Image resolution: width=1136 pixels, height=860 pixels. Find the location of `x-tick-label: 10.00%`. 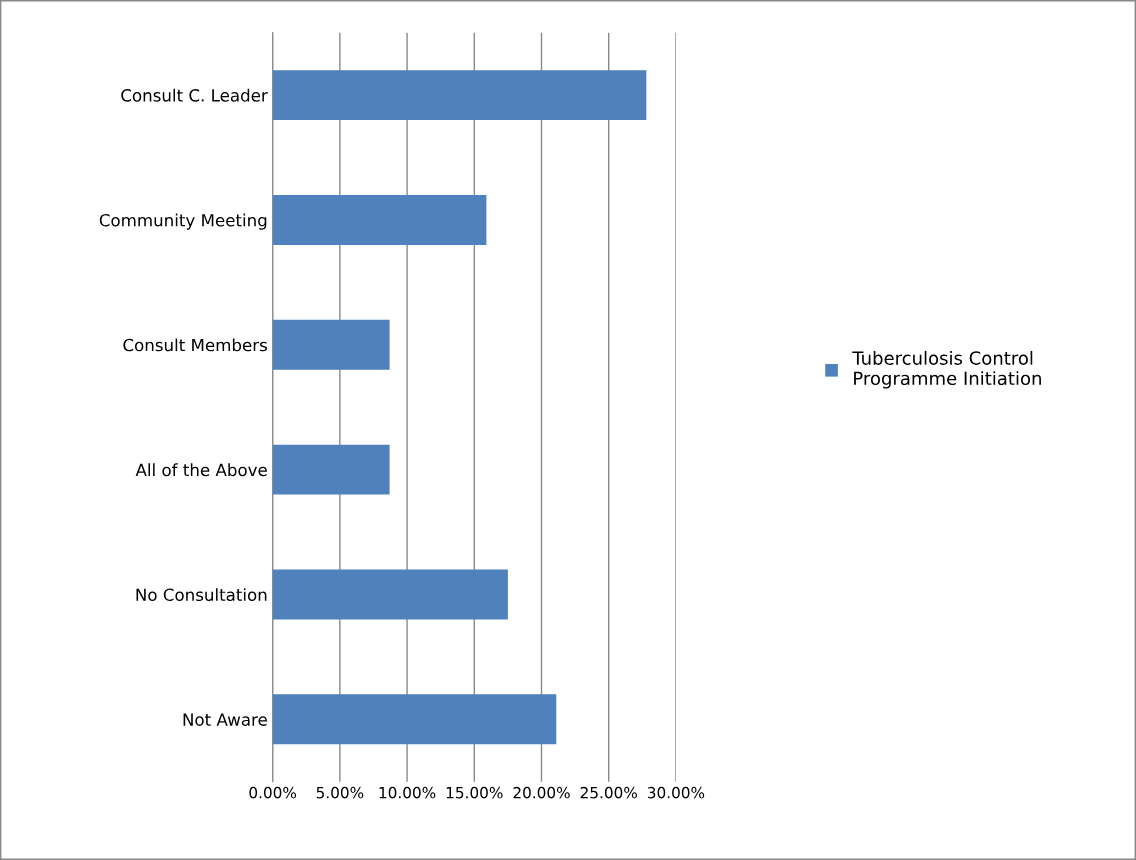

x-tick-label: 10.00% is located at coordinates (407, 792).